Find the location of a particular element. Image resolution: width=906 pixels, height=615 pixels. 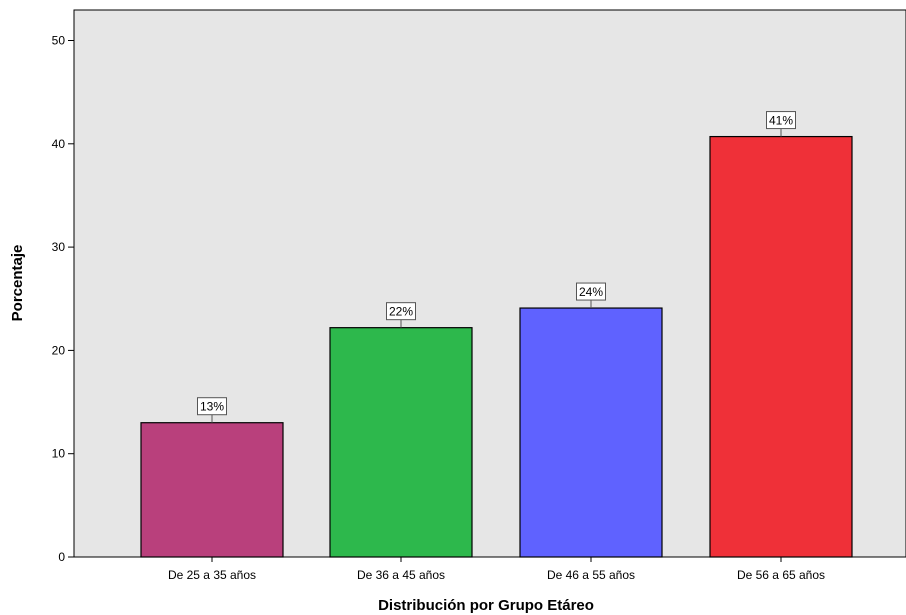

y-tick-label: 30 is located at coordinates (59, 247).